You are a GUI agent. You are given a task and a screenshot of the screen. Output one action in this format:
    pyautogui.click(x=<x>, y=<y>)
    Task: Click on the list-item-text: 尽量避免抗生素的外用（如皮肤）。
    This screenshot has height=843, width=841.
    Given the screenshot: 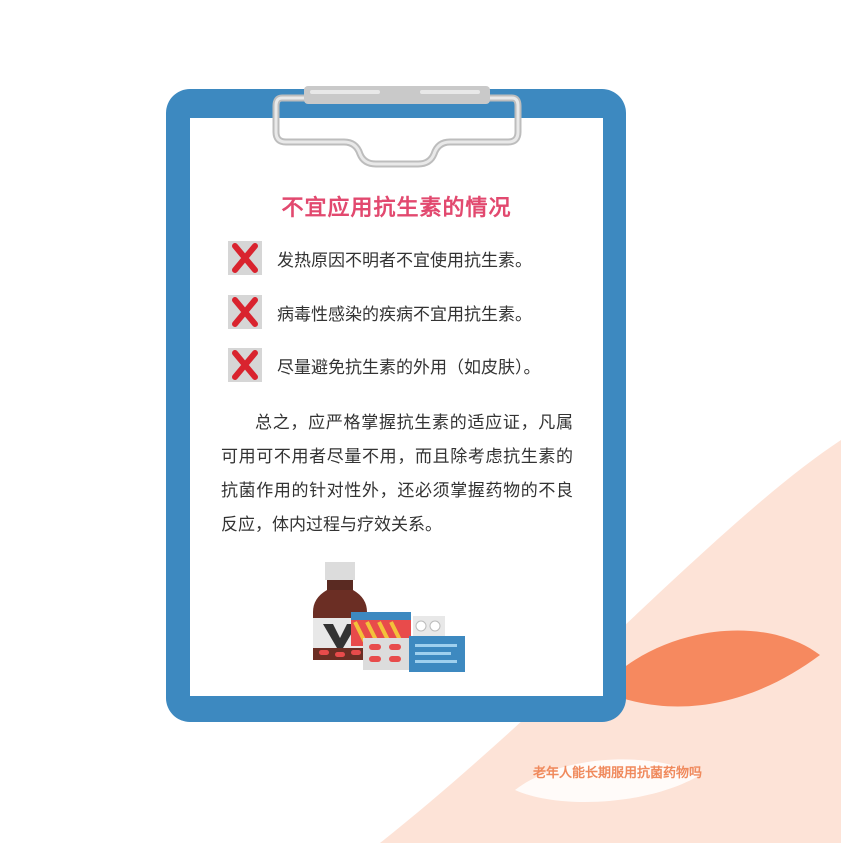 What is the action you would take?
    pyautogui.click(x=409, y=367)
    